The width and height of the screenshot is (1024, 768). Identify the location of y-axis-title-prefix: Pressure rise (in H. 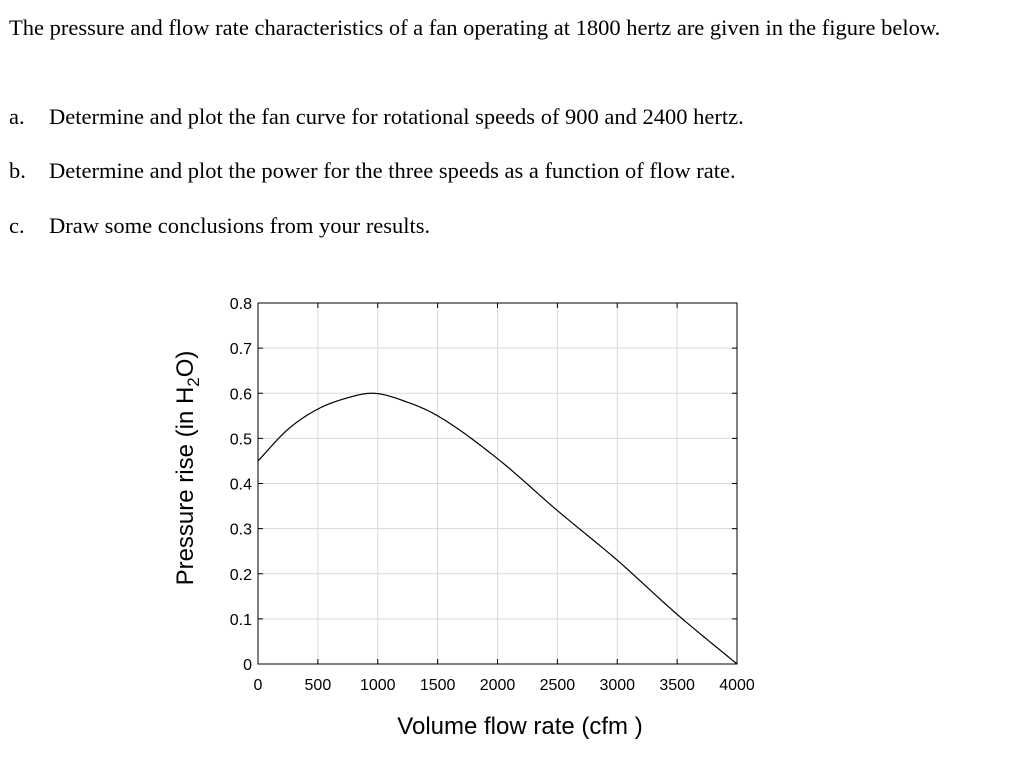
(185, 486).